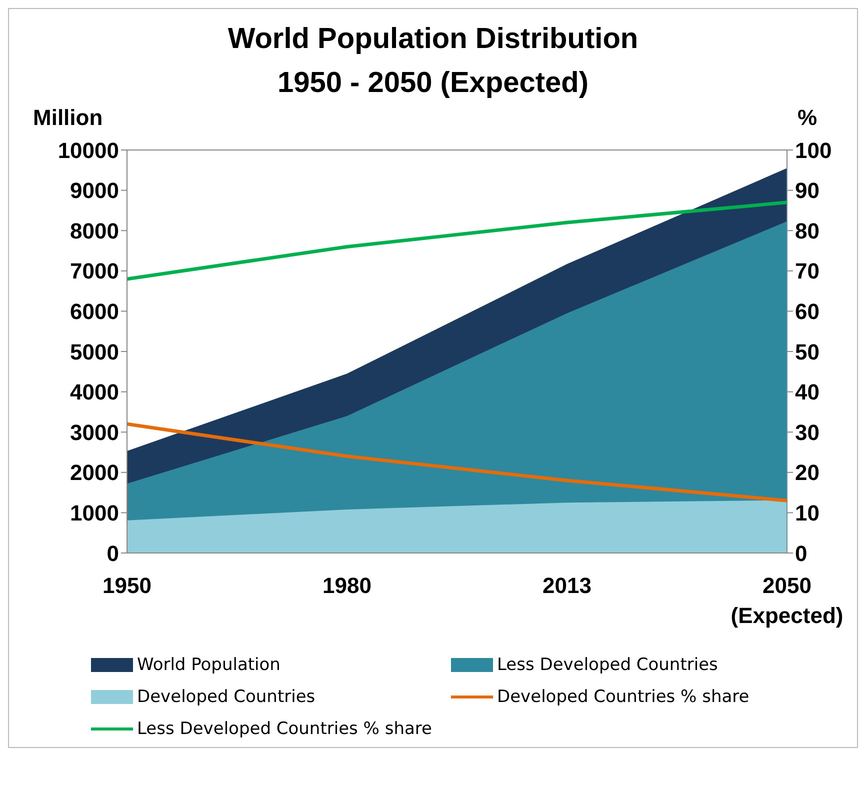 The image size is (868, 785). What do you see at coordinates (88, 150) in the screenshot?
I see `y-tick-label: 10000` at bounding box center [88, 150].